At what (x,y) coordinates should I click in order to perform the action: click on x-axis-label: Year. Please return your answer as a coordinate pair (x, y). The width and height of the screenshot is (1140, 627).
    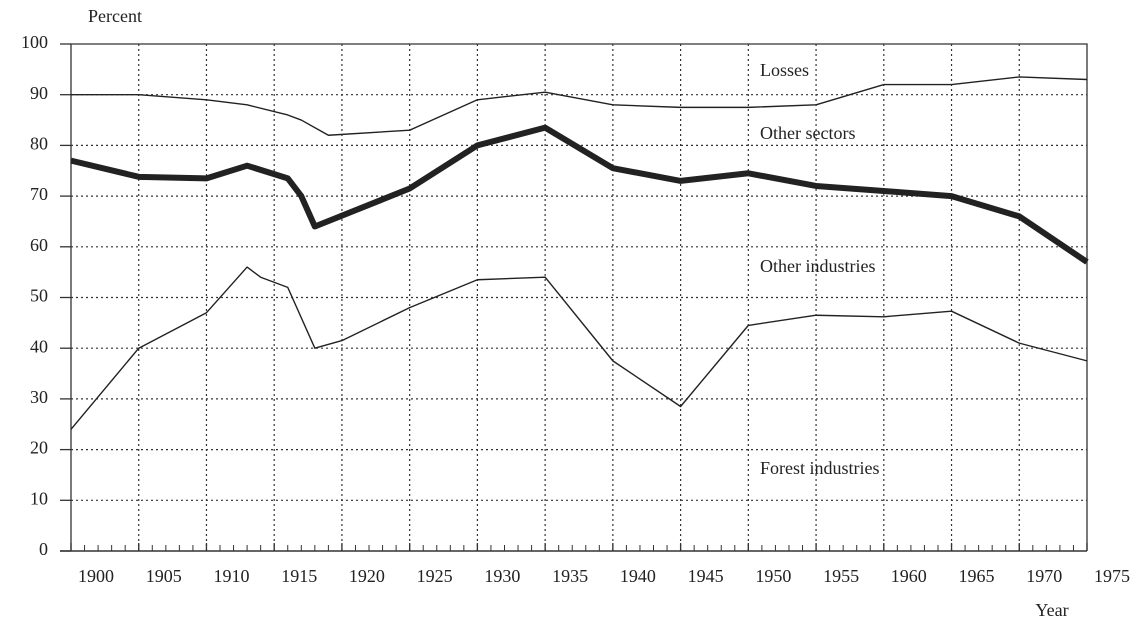
    Looking at the image, I should click on (1051, 610).